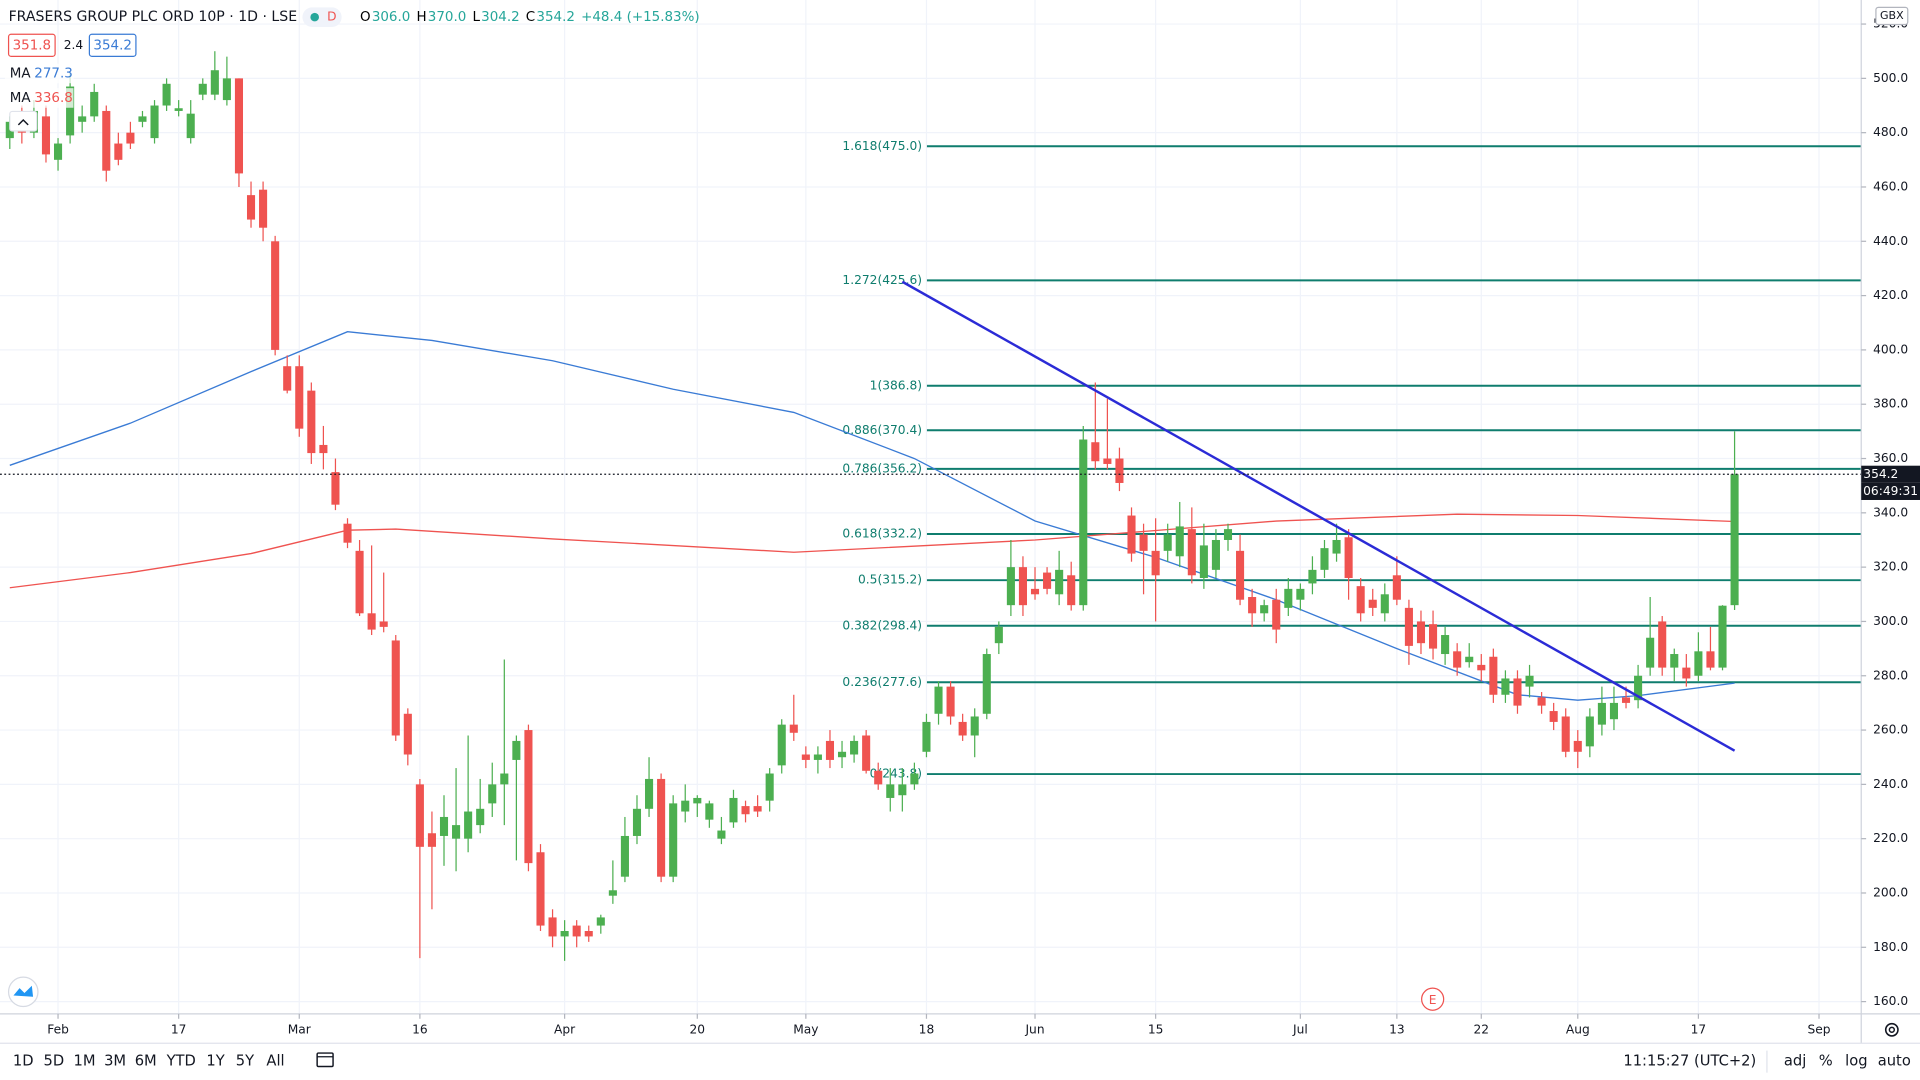 This screenshot has height=1080, width=1920. Describe the element at coordinates (1890, 404) in the screenshot. I see `y-tick-label: 380.0` at that location.